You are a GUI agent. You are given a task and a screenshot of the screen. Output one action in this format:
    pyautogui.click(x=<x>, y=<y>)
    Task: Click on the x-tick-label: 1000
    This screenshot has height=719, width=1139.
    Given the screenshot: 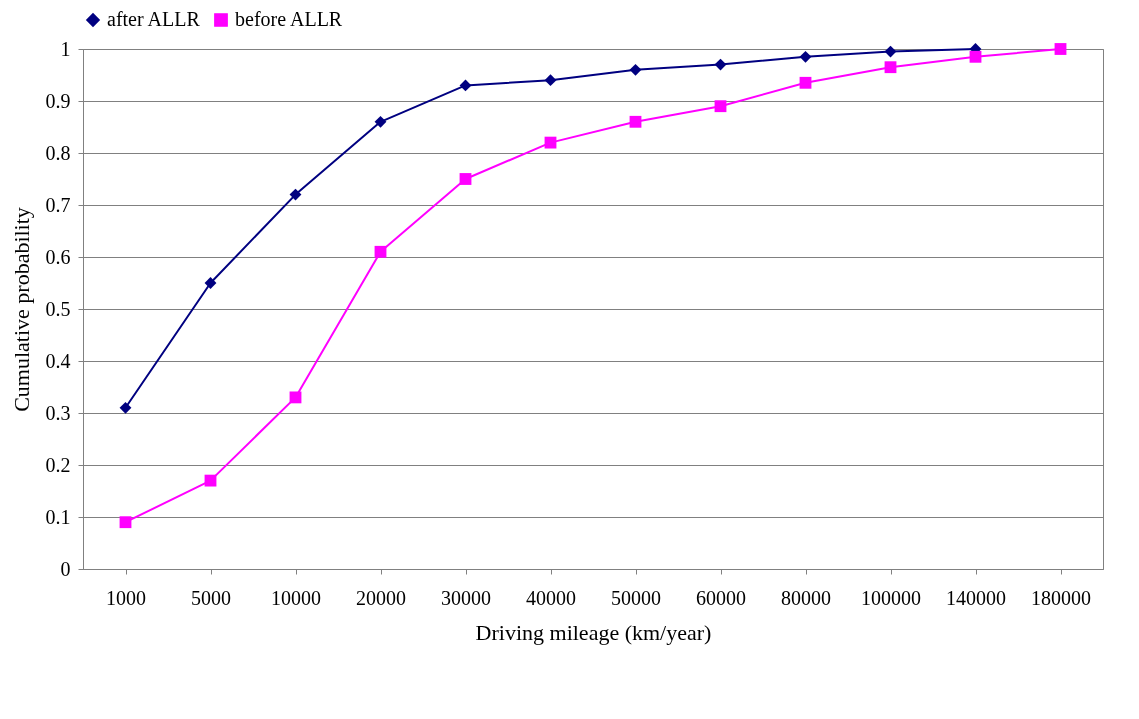 What is the action you would take?
    pyautogui.click(x=126, y=597)
    